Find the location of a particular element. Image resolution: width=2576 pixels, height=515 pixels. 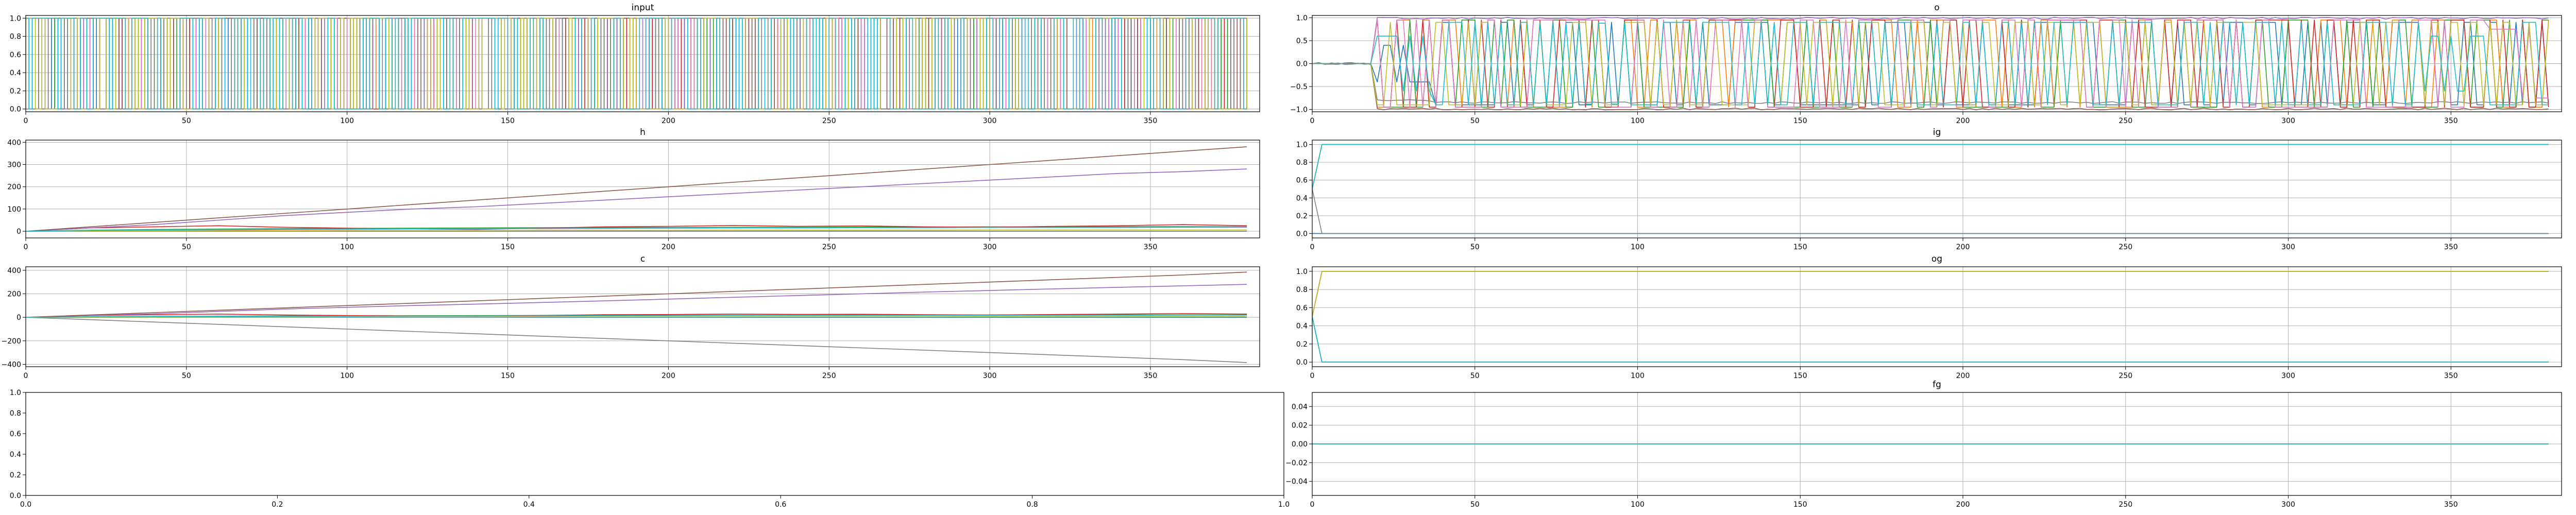

panel-c: 0 50 100 150 200 250 300 350 −400 −200 0 200 400 c is located at coordinates (631, 317).